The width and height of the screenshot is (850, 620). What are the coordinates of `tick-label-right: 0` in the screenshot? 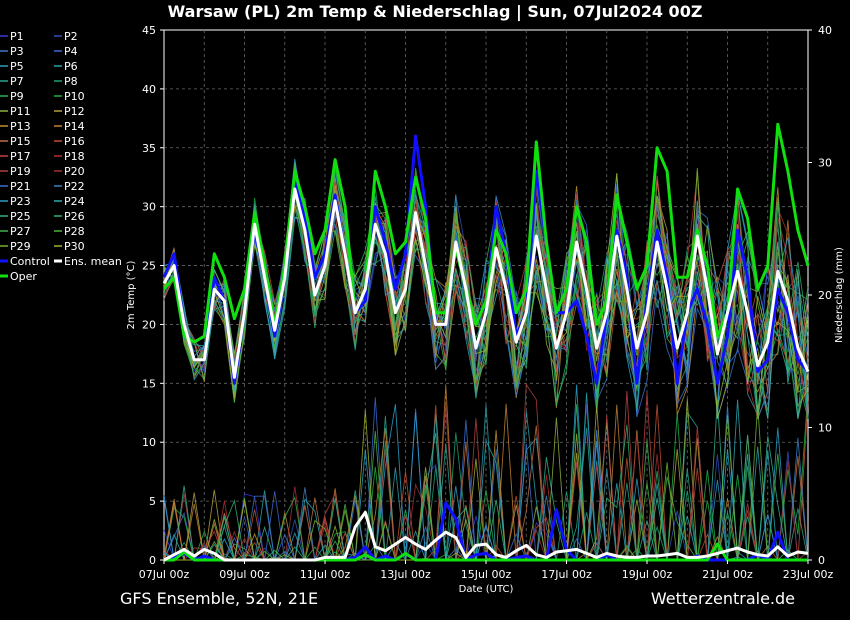 It's located at (821, 560).